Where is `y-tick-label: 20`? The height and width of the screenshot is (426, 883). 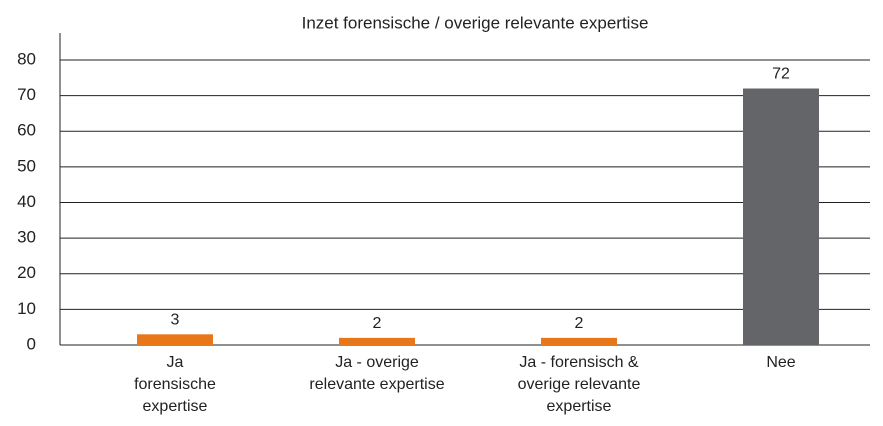
y-tick-label: 20 is located at coordinates (26, 272).